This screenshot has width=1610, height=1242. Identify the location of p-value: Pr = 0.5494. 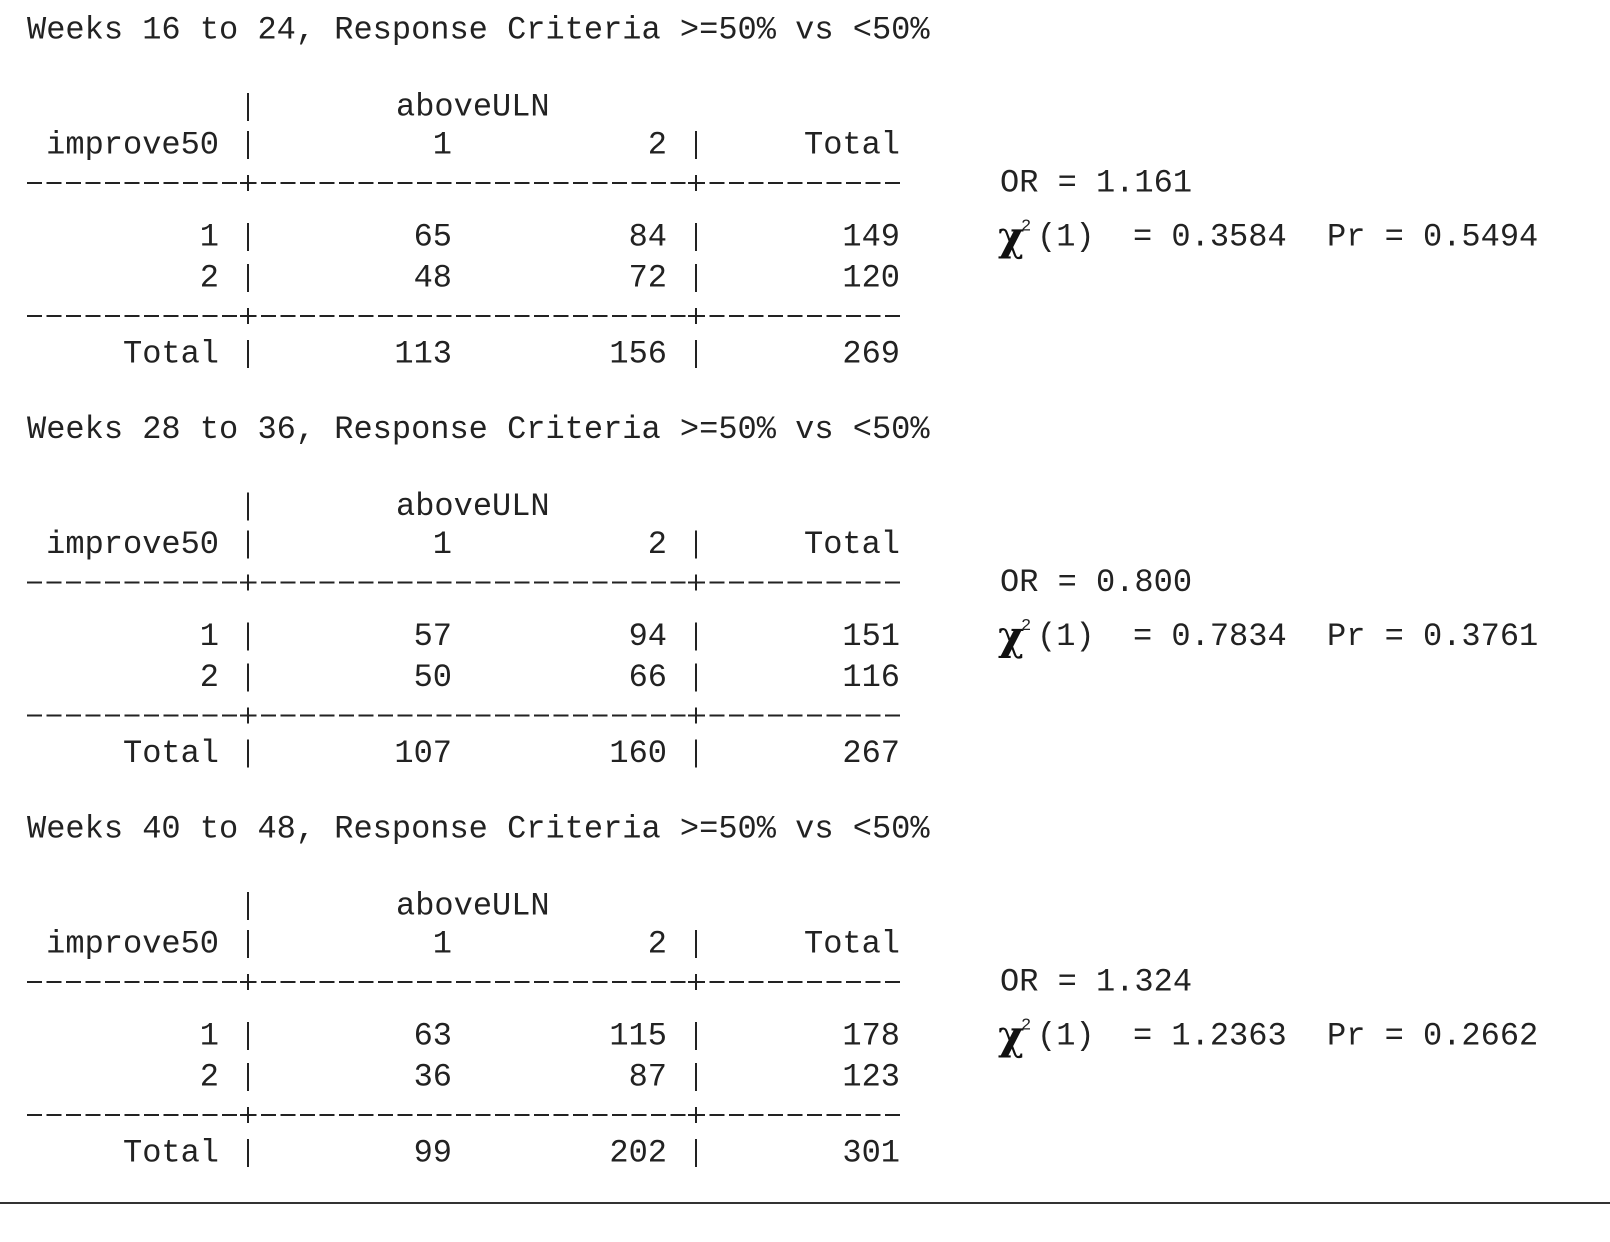
(1432, 236).